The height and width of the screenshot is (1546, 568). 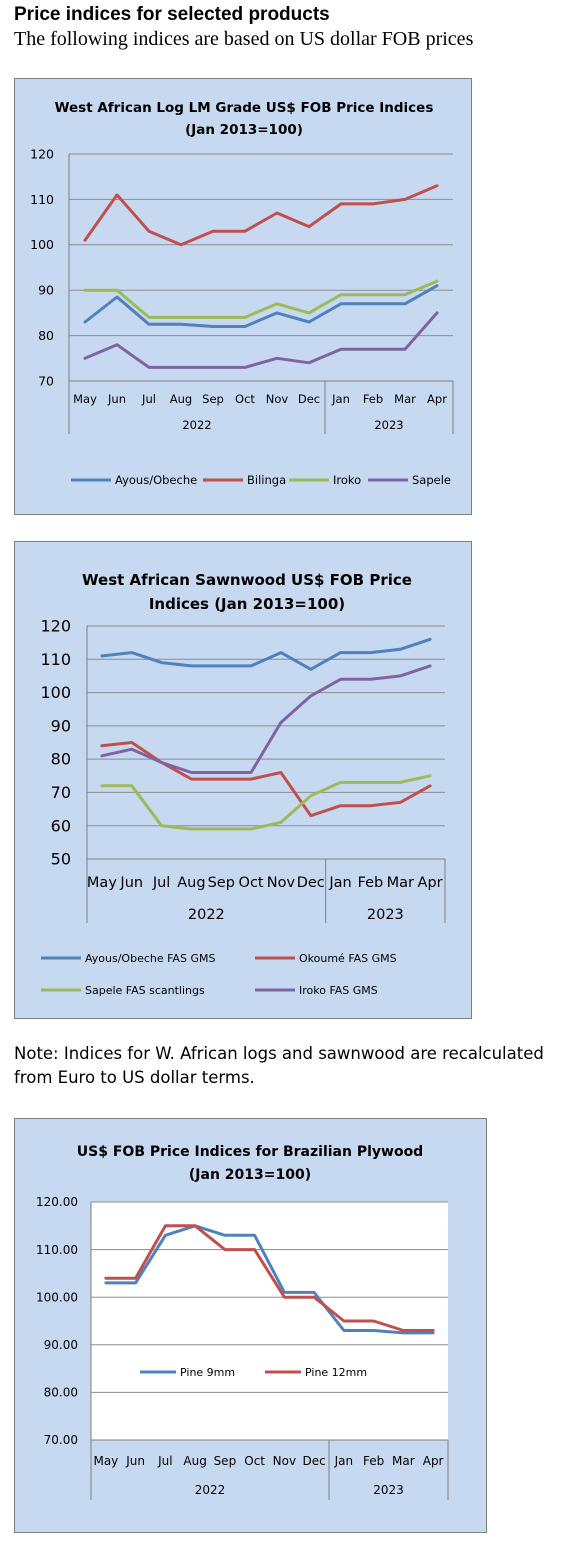 What do you see at coordinates (61, 859) in the screenshot?
I see `y-tick-label: 50` at bounding box center [61, 859].